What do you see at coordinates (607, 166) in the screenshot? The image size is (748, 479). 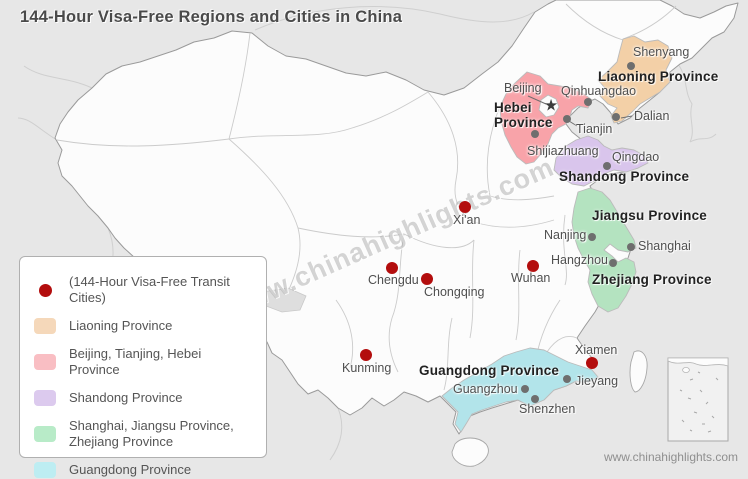 I see `city-dot-qingdao` at bounding box center [607, 166].